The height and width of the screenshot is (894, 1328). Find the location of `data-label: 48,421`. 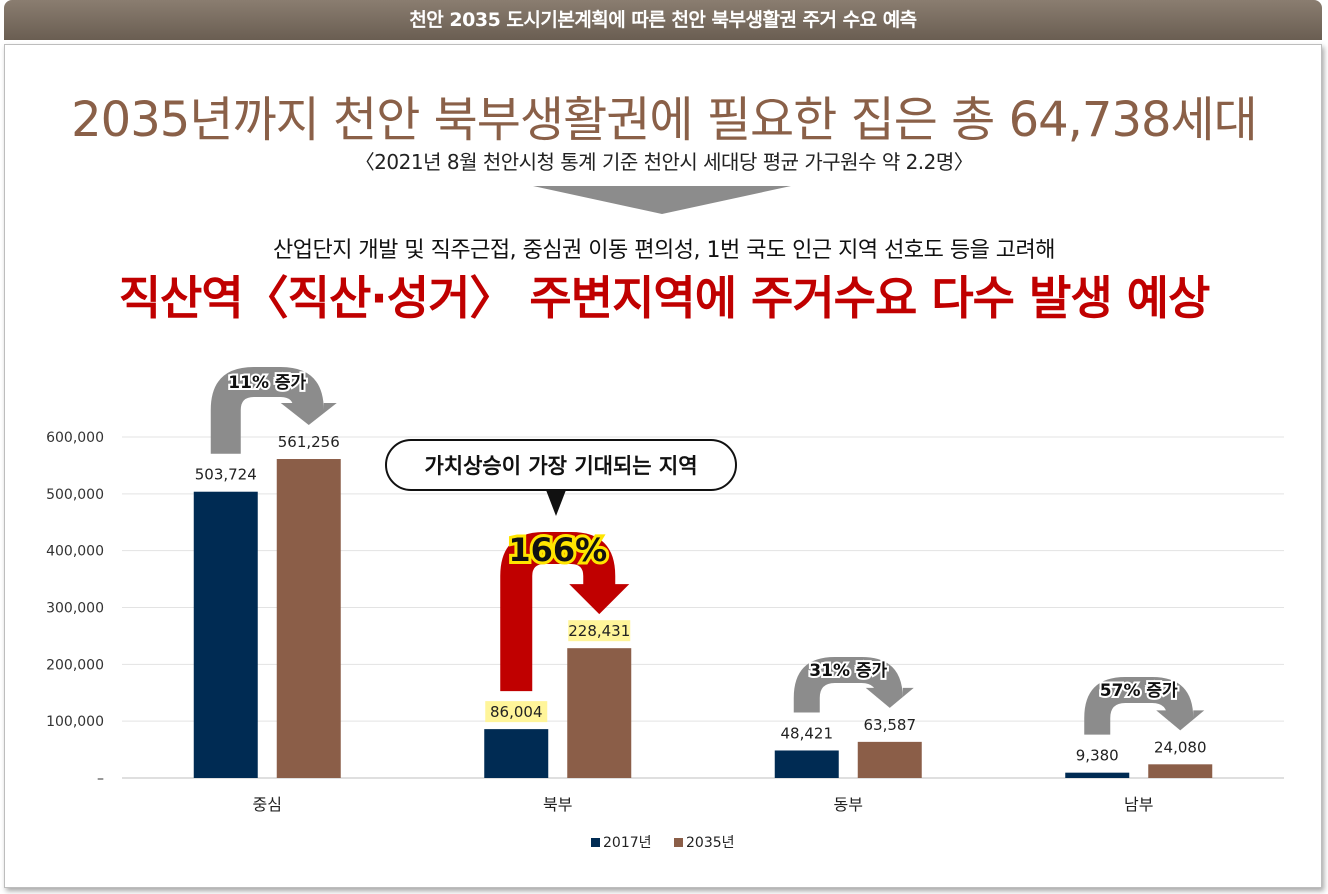

data-label: 48,421 is located at coordinates (807, 733).